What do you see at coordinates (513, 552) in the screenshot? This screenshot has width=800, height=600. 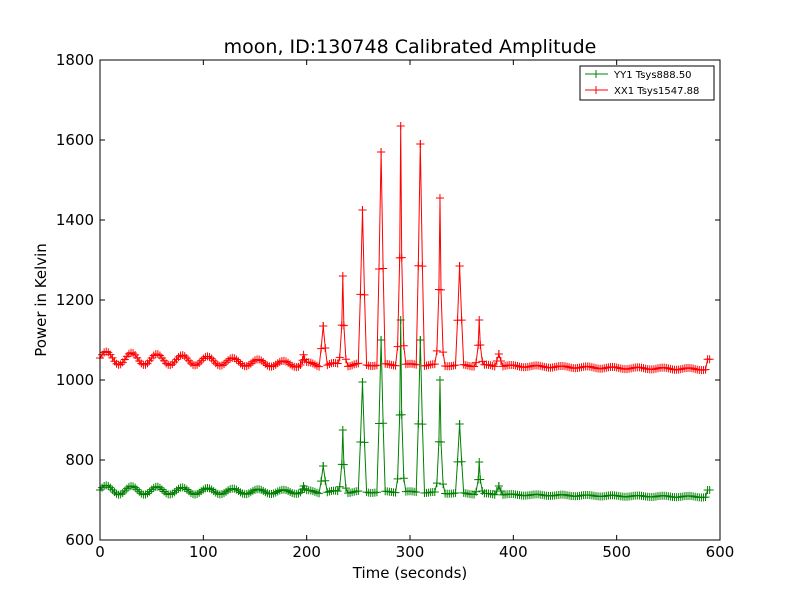 I see `x-tick-label: 400` at bounding box center [513, 552].